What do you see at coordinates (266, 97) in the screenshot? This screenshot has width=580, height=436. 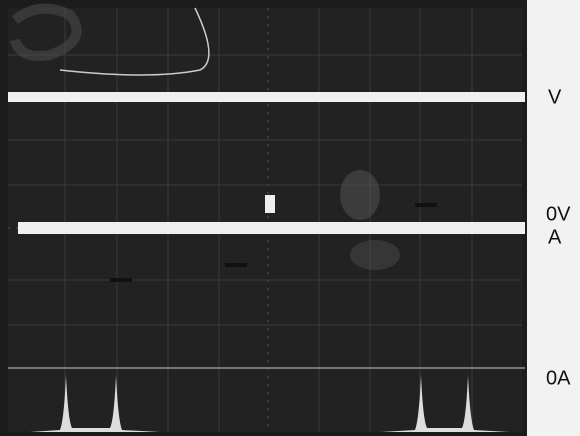 I see `voltage-trace` at bounding box center [266, 97].